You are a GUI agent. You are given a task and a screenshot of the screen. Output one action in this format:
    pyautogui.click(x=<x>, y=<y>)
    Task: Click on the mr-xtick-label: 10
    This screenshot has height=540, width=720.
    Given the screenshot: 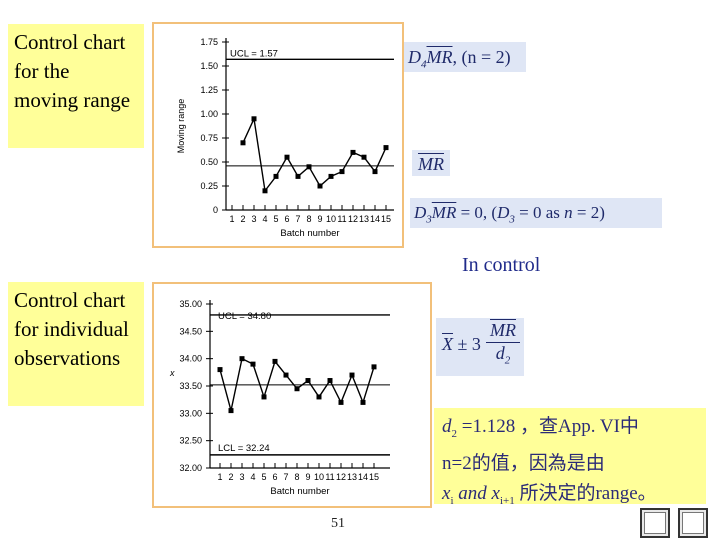 What is the action you would take?
    pyautogui.click(x=331, y=219)
    